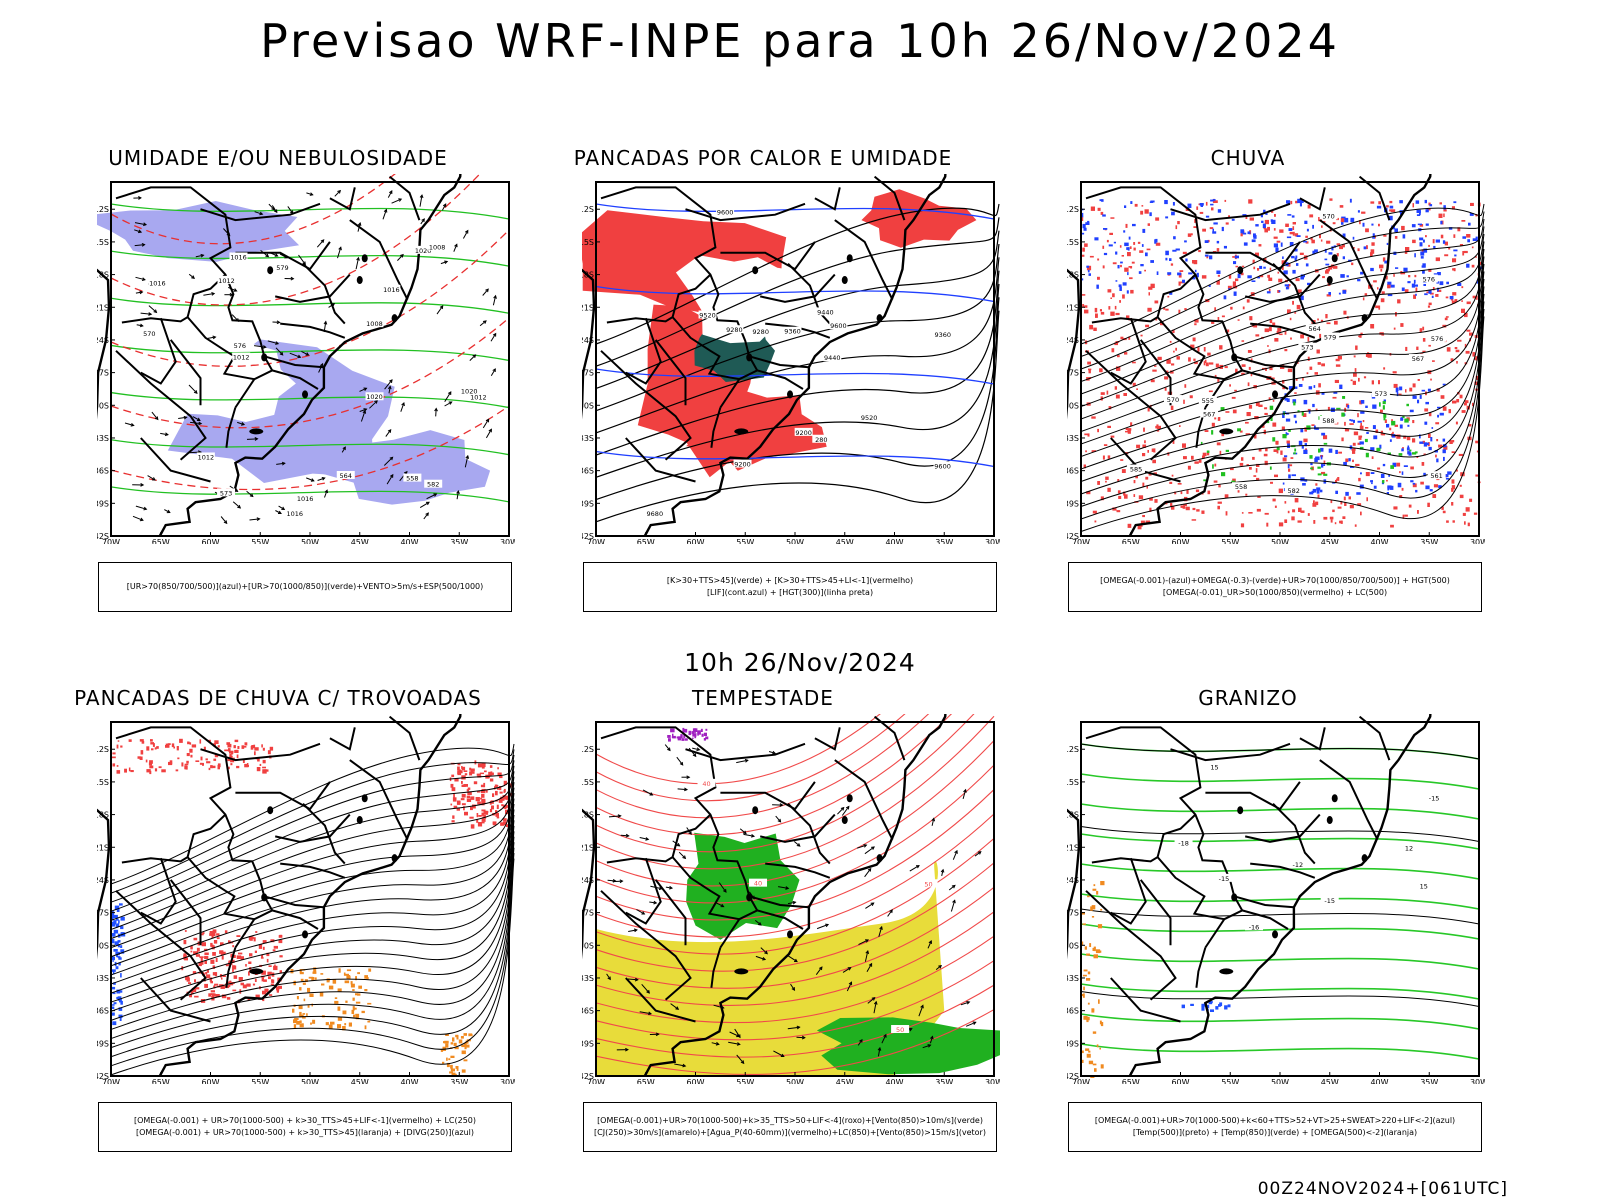 Image resolution: width=1600 pixels, height=1200 pixels. Describe the element at coordinates (1073, 275) in the screenshot. I see `lat-label: 18S` at that location.